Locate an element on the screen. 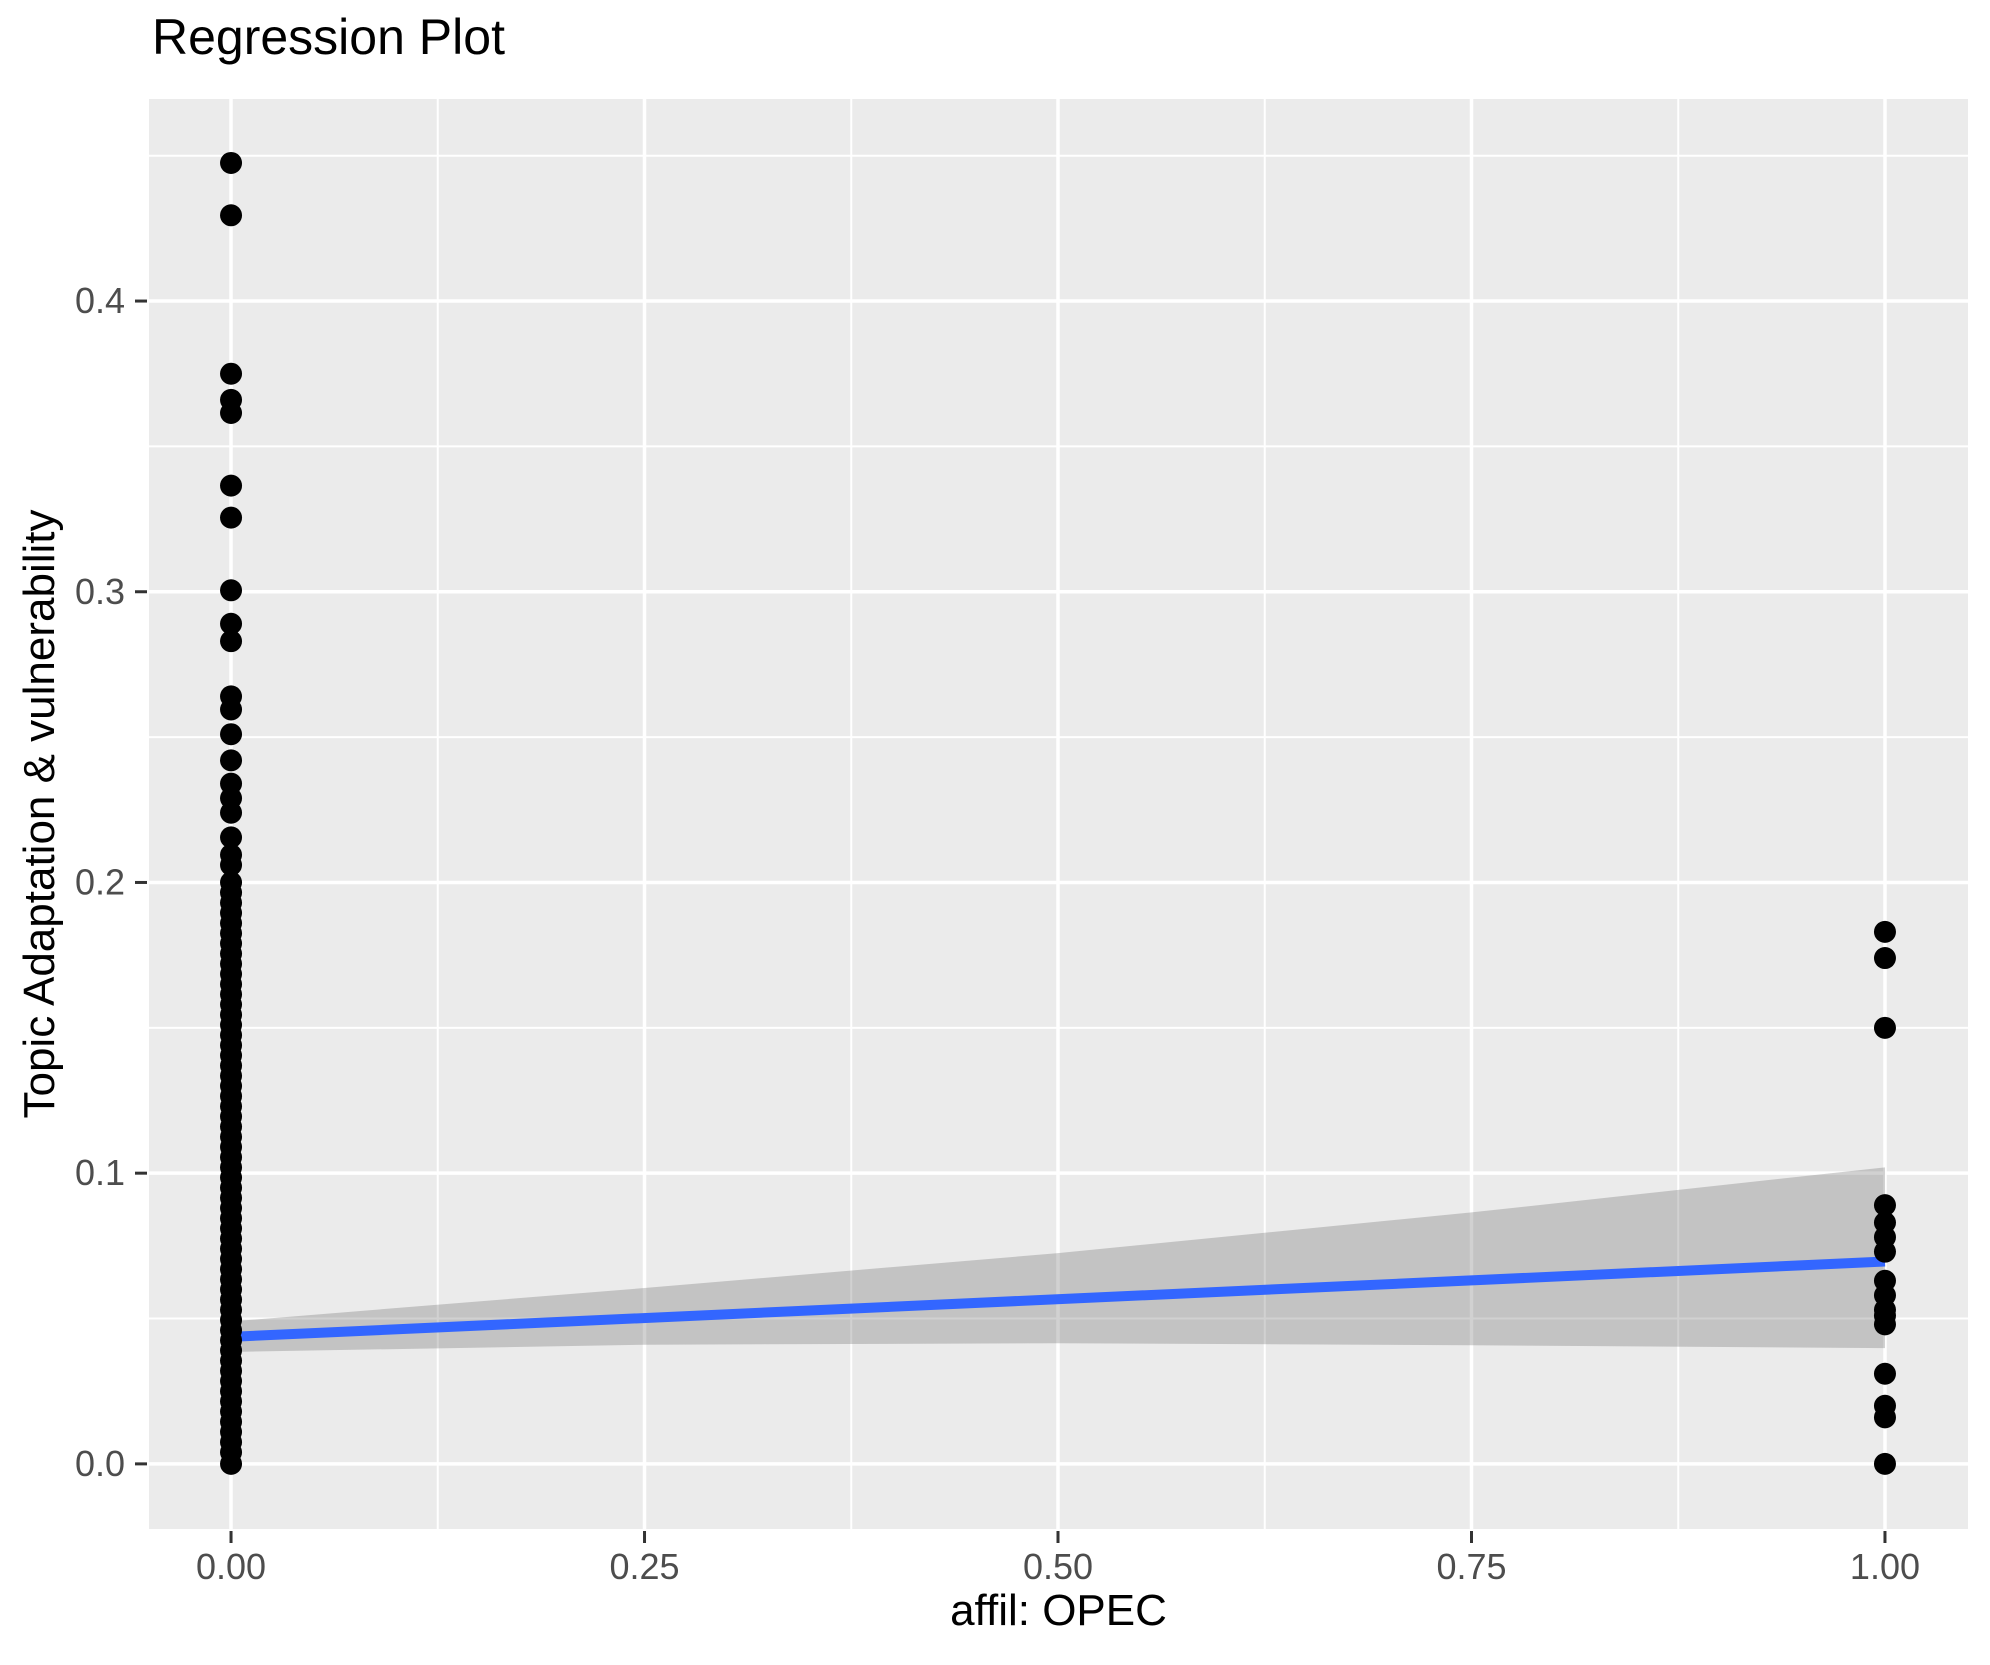 This screenshot has height=1665, width=1990. y-tick-label: 0.1 is located at coordinates (100, 1172).